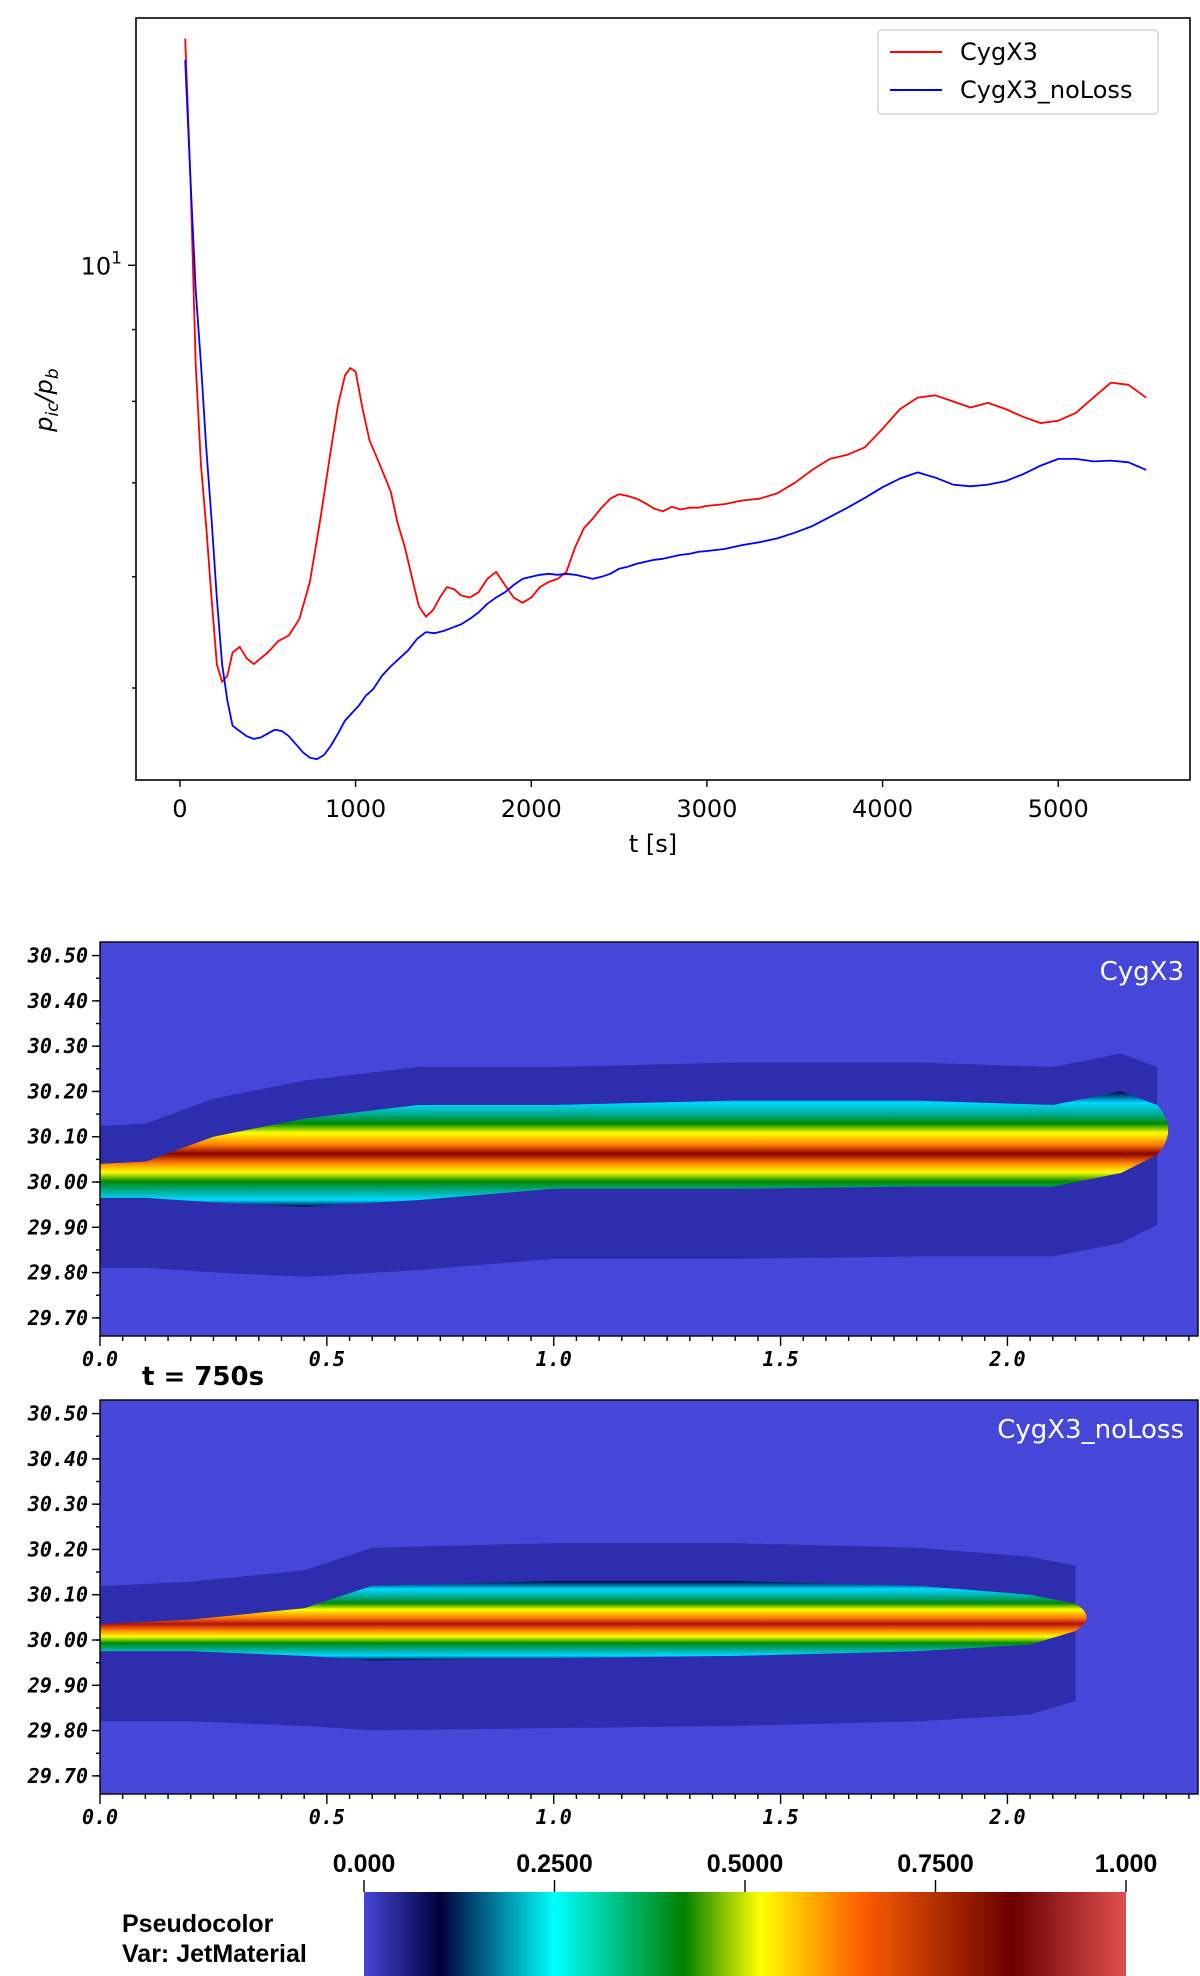 This screenshot has width=1200, height=1976. What do you see at coordinates (706, 809) in the screenshot?
I see `x-tick-label: 3000` at bounding box center [706, 809].